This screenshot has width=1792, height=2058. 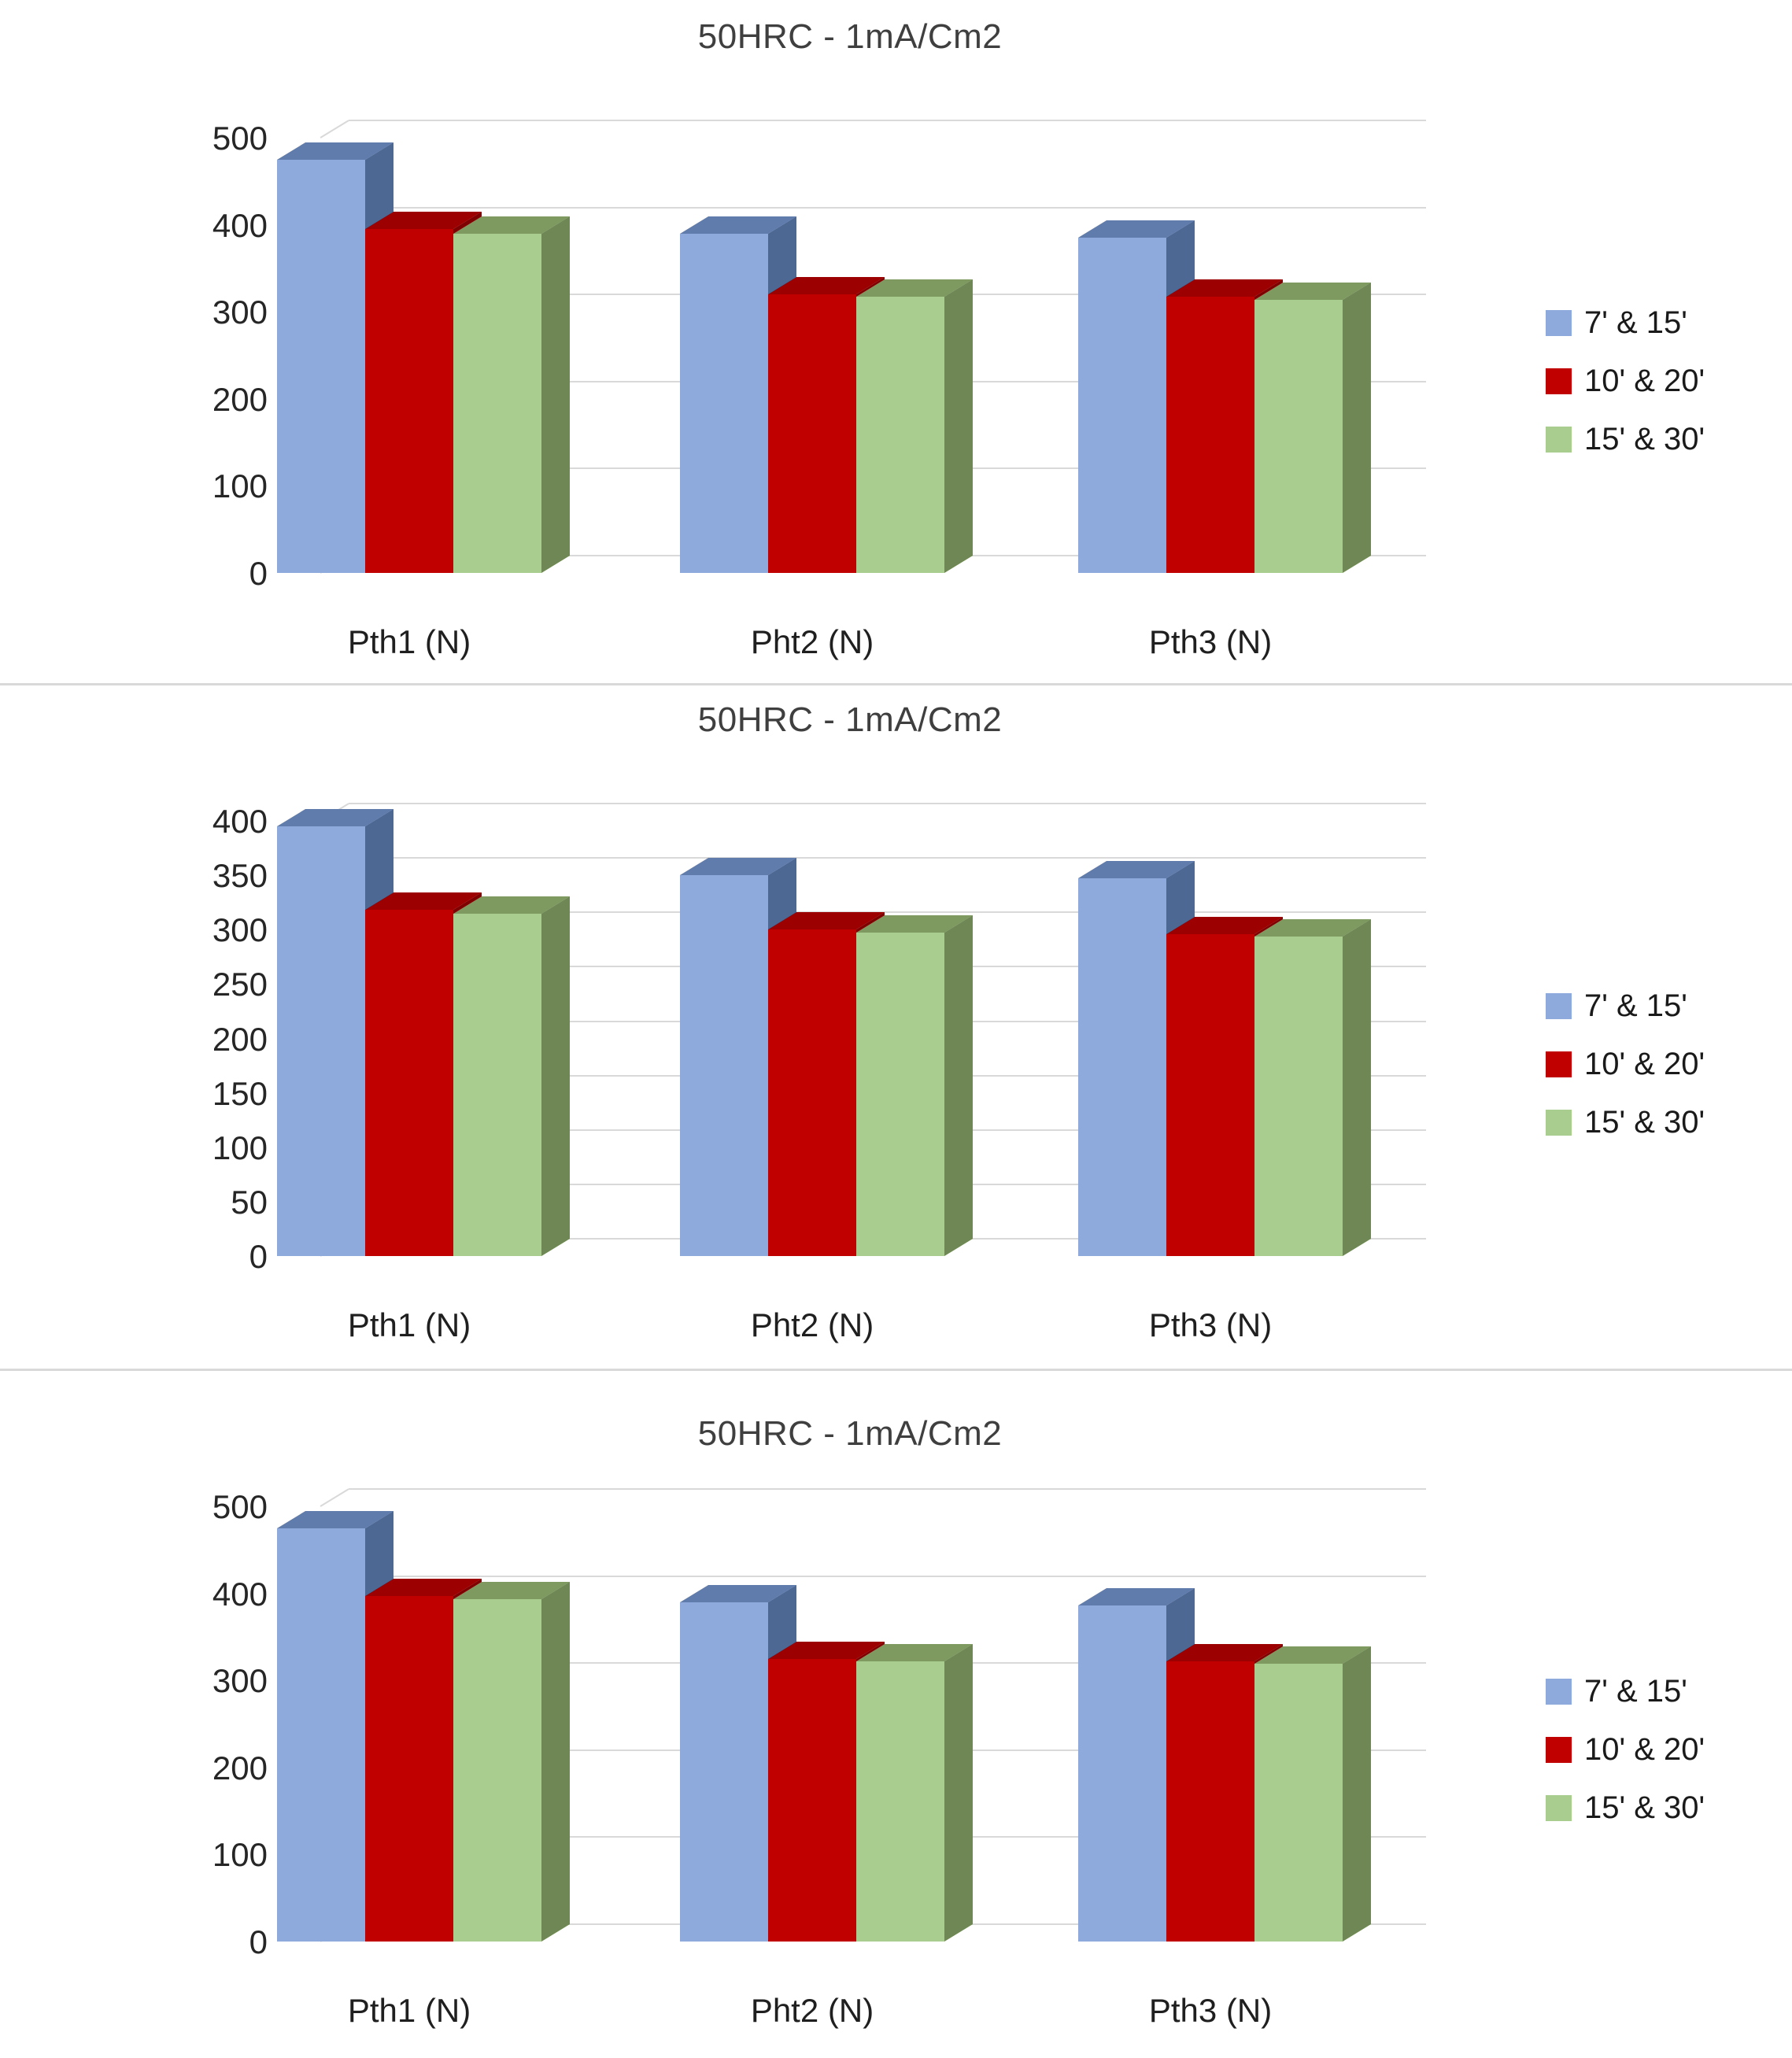 What do you see at coordinates (240, 876) in the screenshot?
I see `y-axis-tick-label: 350` at bounding box center [240, 876].